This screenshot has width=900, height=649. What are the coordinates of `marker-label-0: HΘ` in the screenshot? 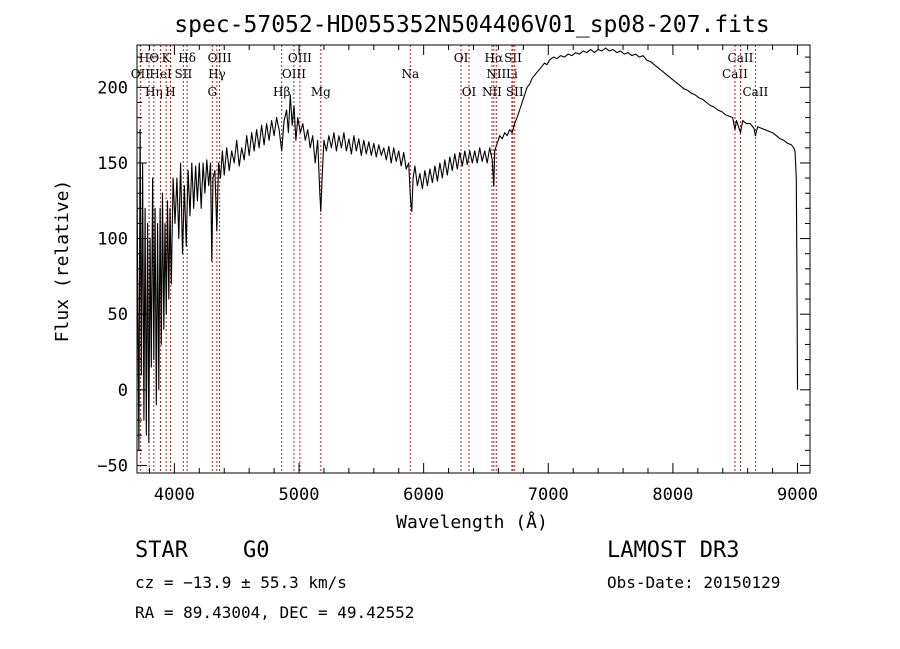 It's located at (149, 58).